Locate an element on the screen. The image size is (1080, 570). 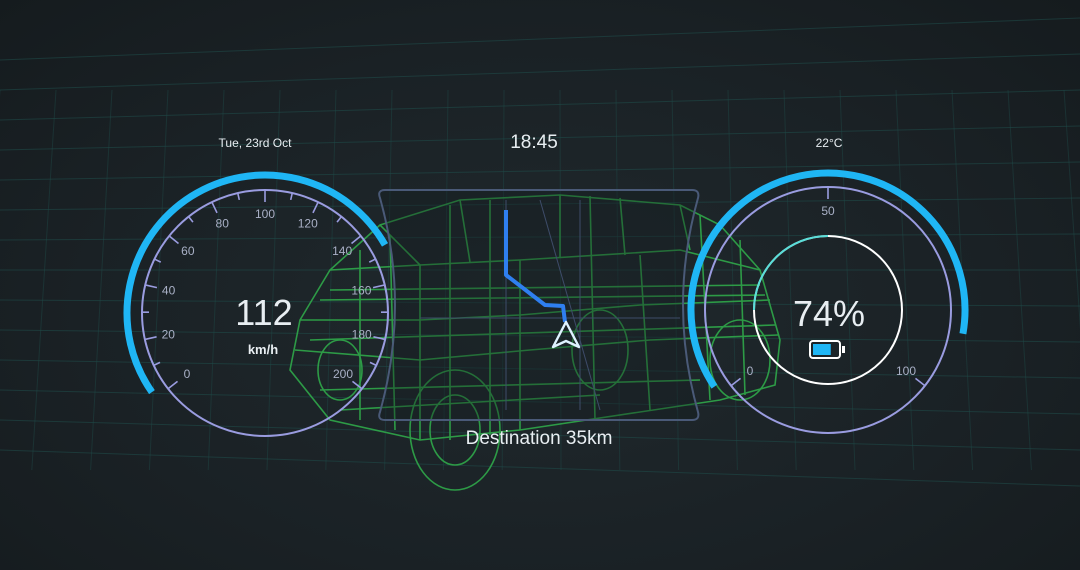
speed-tick-label: 60 is located at coordinates (188, 251).